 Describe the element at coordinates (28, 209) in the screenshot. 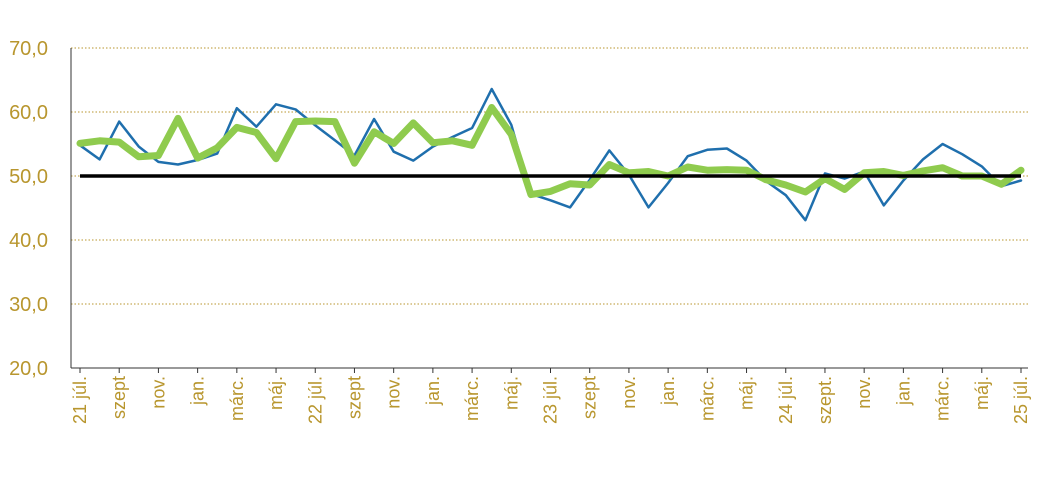

I see `y-axis-ticks: 20,0 30,0 40,0 50,0 60,0 70,0` at that location.